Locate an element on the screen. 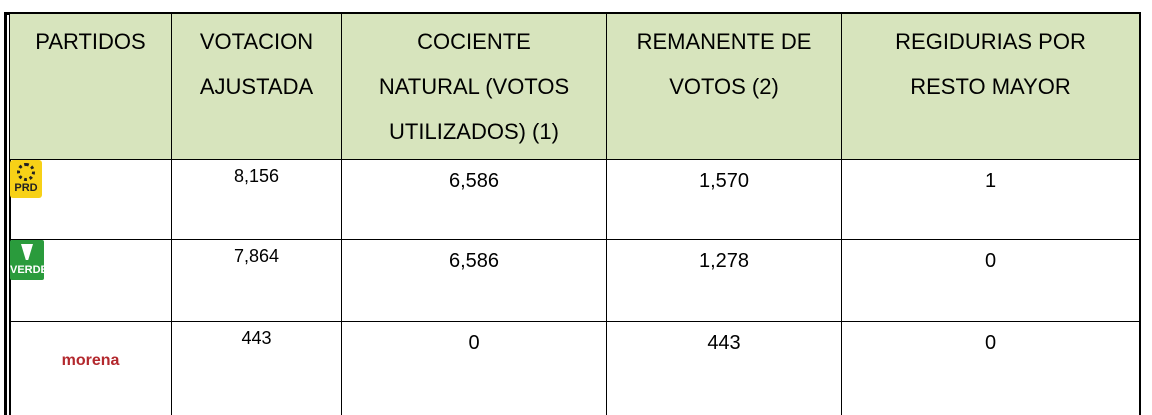 The width and height of the screenshot is (1152, 415). header-cell: REMANENTE DE VOTOS (2) is located at coordinates (724, 87).